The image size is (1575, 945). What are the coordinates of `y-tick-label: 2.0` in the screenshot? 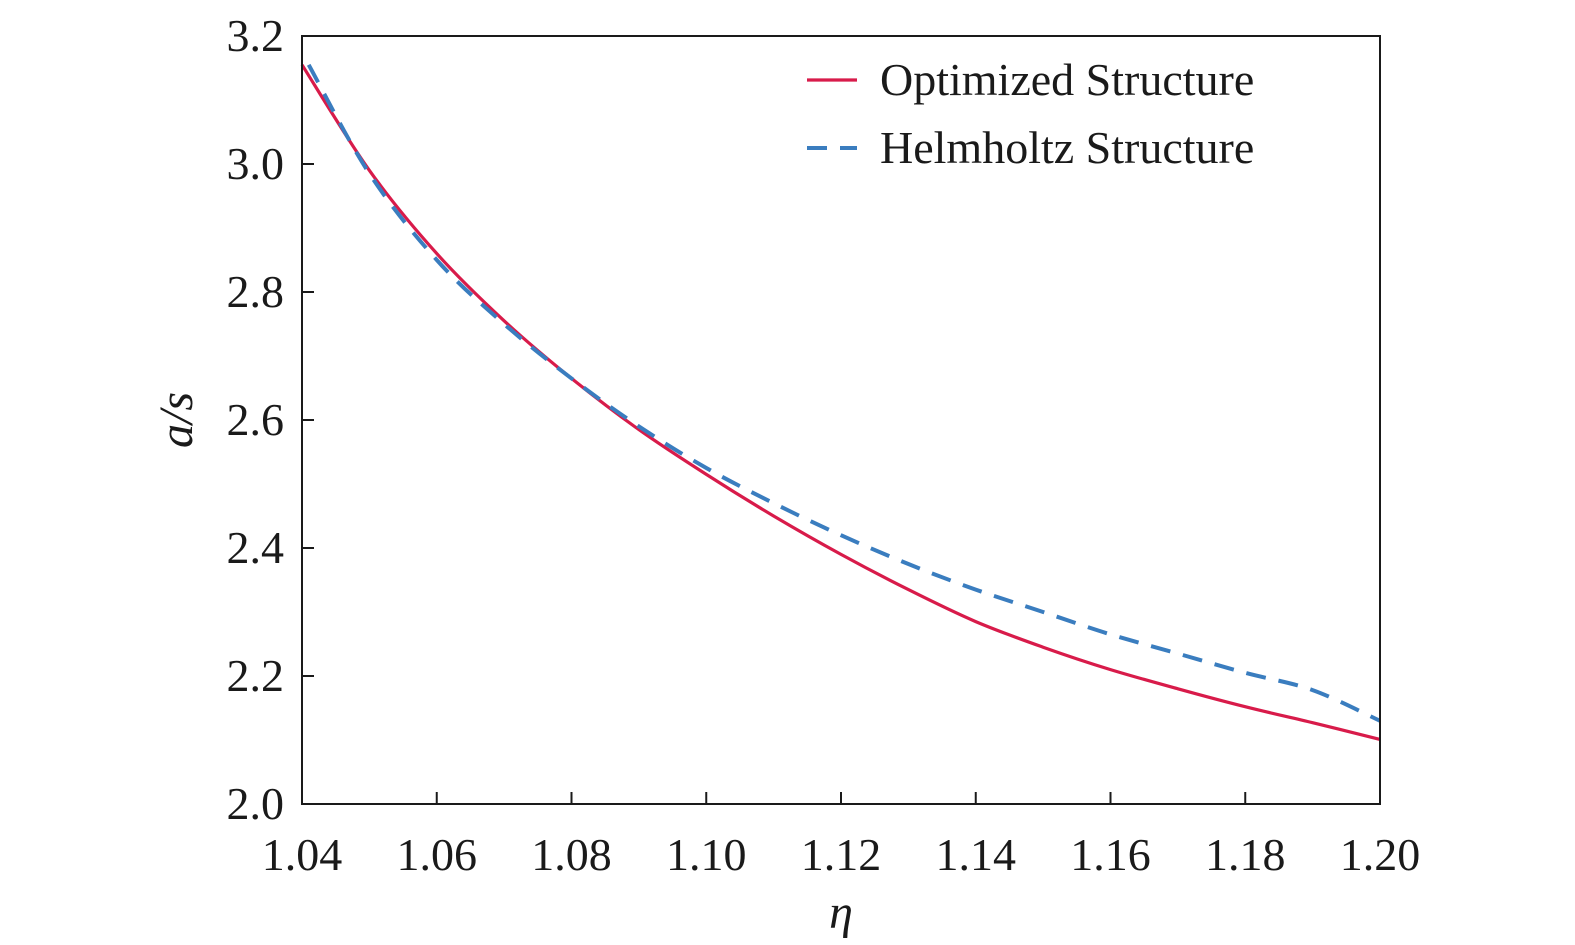 It's located at (256, 803).